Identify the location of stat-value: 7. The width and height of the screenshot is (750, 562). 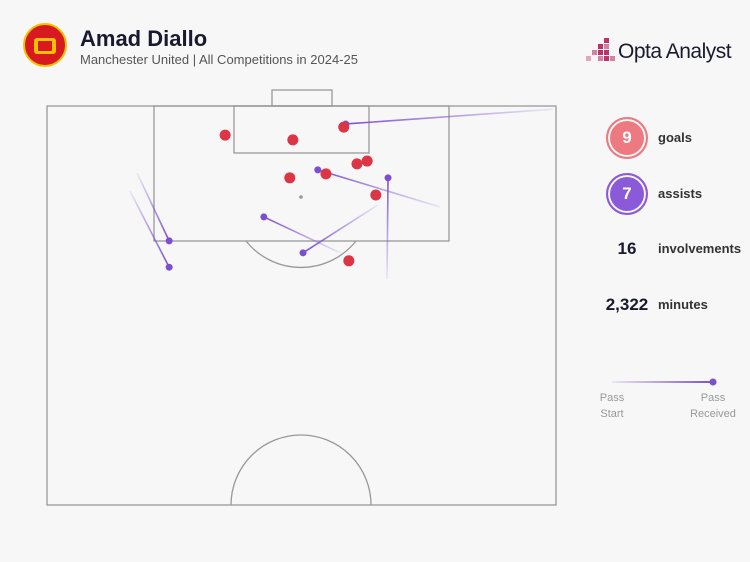
(627, 193).